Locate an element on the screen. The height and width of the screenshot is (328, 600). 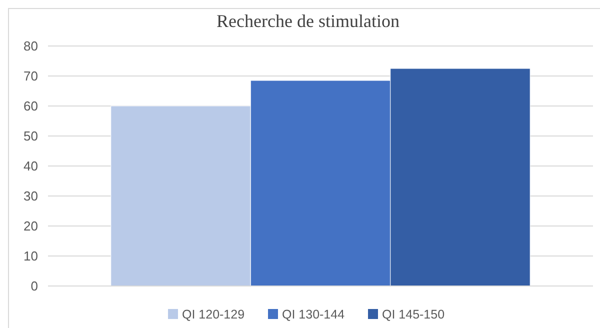
legend-label: QI 120-129 is located at coordinates (213, 314).